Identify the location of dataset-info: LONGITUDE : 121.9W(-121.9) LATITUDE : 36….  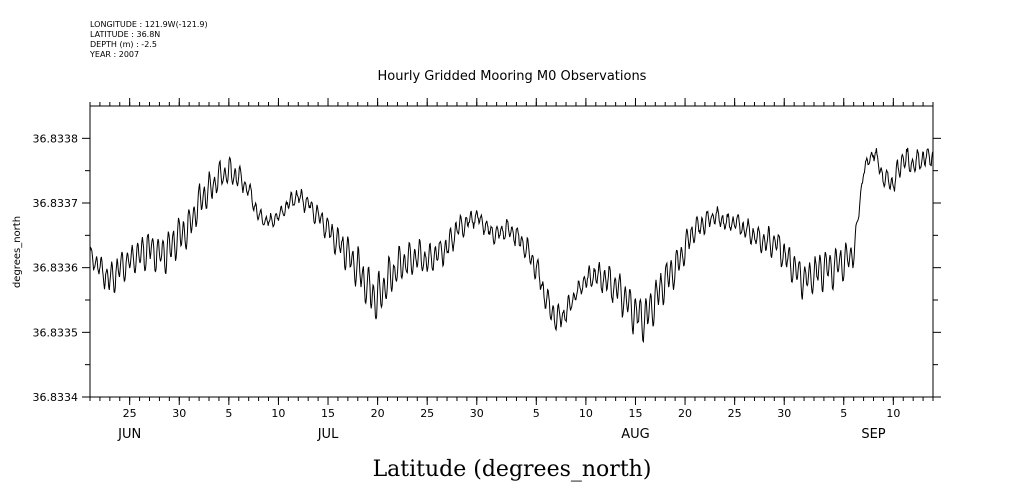
(149, 40).